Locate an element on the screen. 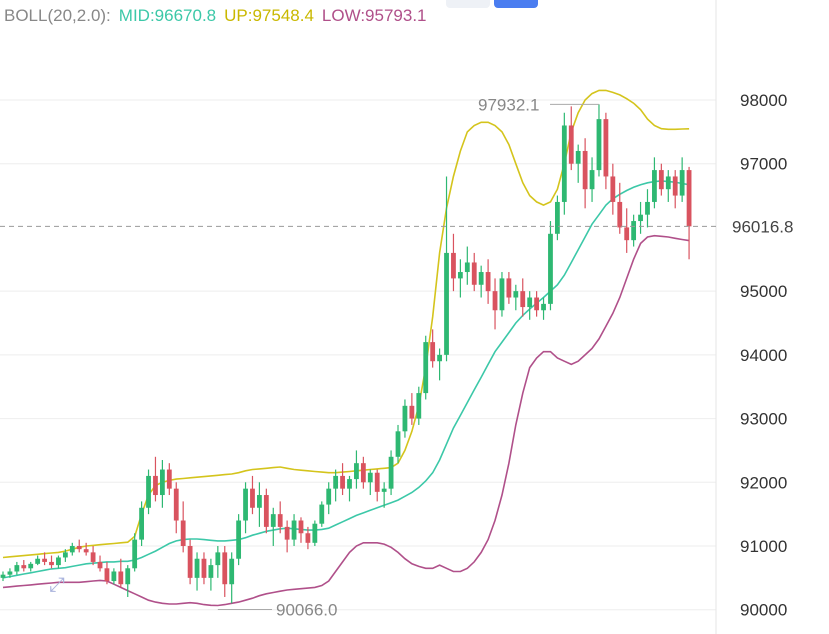 Image resolution: width=829 pixels, height=634 pixels. tab-indicator-active is located at coordinates (516, 4).